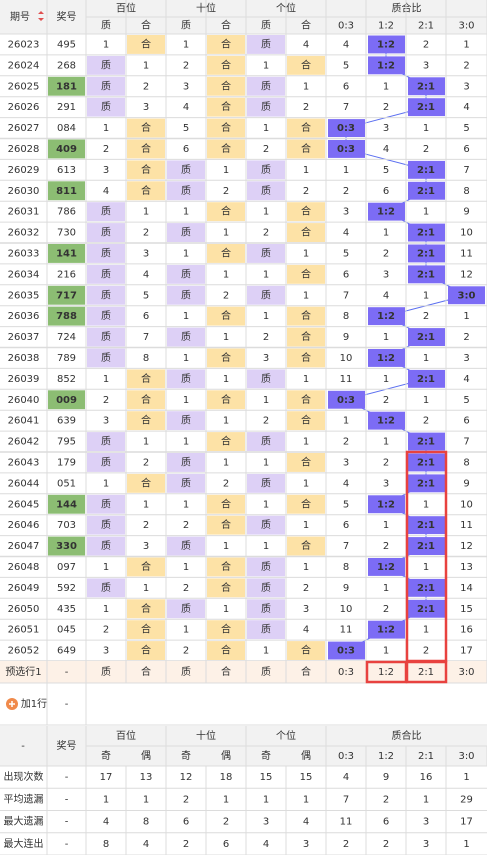 The width and height of the screenshot is (487, 855). I want to click on number-cell: 789, so click(66, 358).